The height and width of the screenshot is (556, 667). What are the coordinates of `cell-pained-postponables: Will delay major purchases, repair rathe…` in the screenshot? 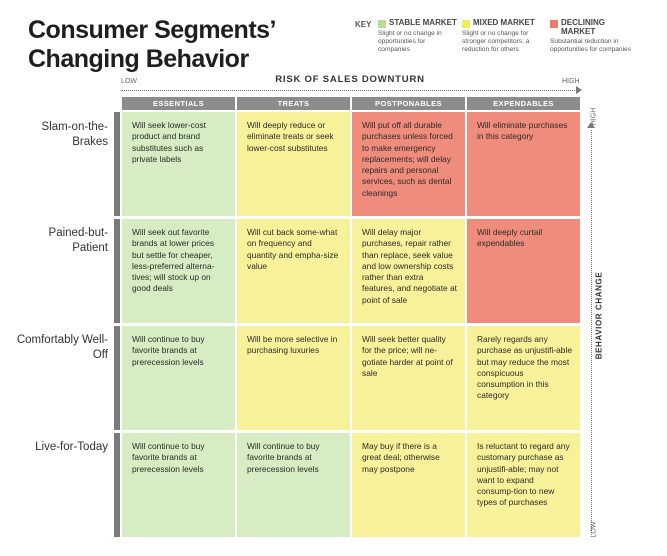 It's located at (408, 271).